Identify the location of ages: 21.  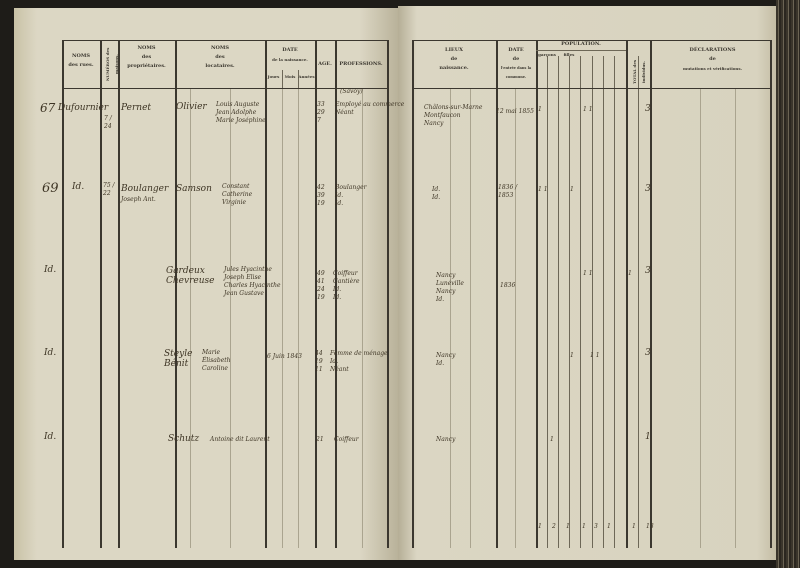
(320, 439).